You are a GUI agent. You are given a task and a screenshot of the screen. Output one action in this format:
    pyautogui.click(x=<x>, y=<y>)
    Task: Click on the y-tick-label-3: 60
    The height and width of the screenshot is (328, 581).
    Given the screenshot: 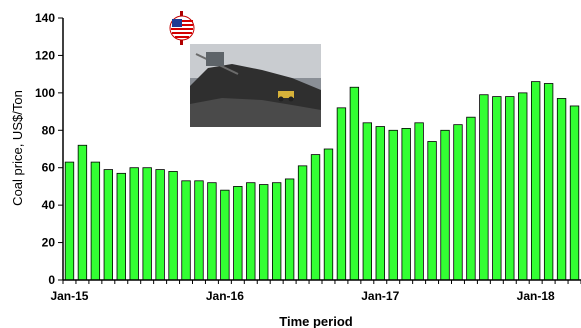 What is the action you would take?
    pyautogui.click(x=49, y=168)
    